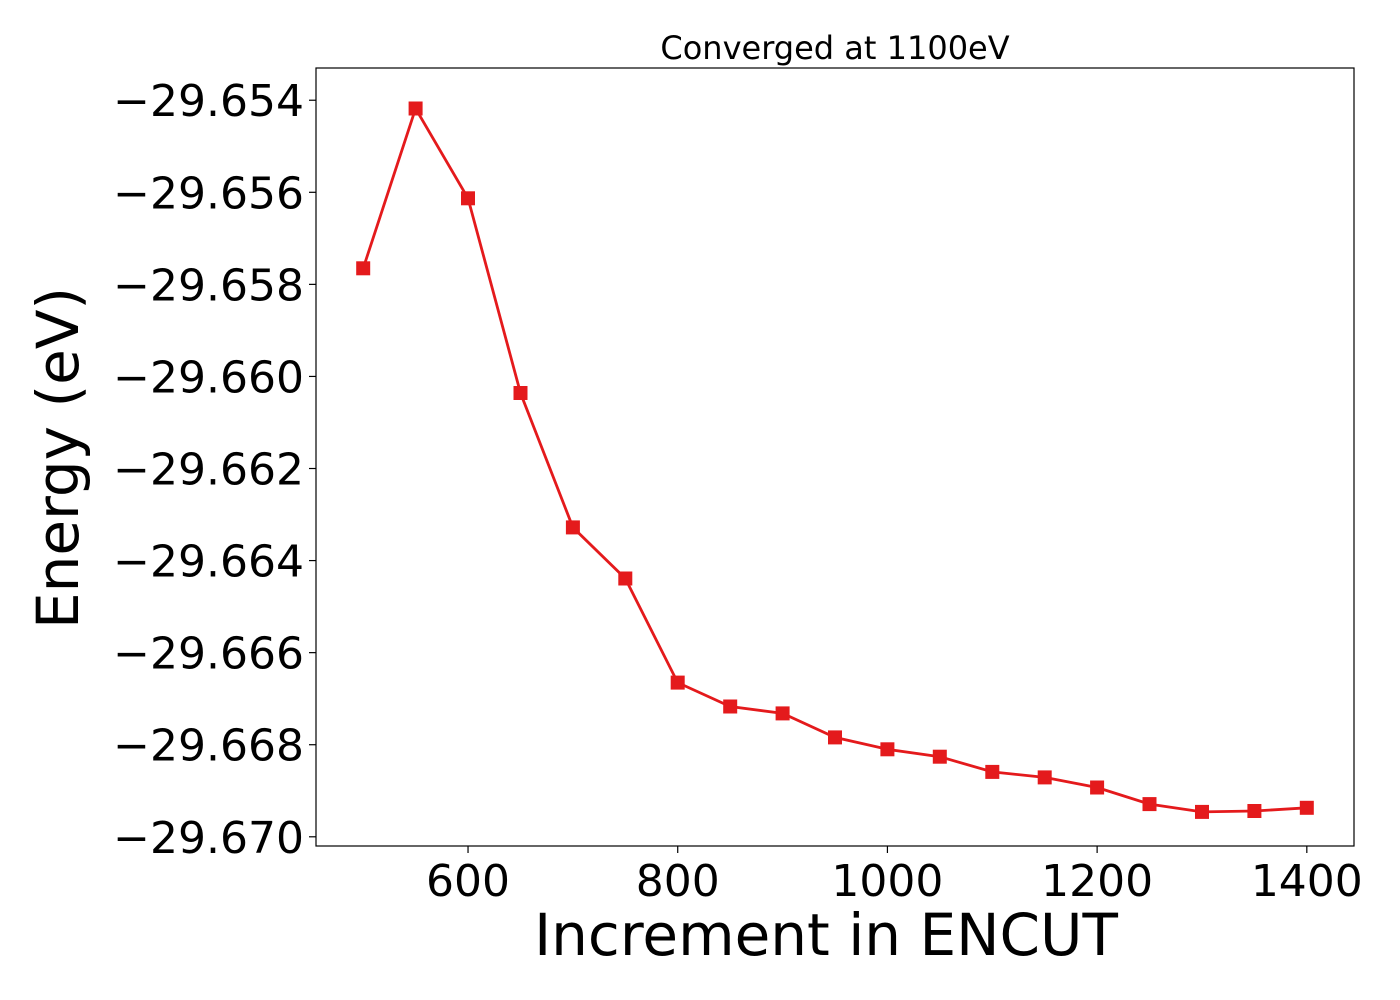 The height and width of the screenshot is (1000, 1400). What do you see at coordinates (1307, 881) in the screenshot?
I see `x-tick-label: 1400` at bounding box center [1307, 881].